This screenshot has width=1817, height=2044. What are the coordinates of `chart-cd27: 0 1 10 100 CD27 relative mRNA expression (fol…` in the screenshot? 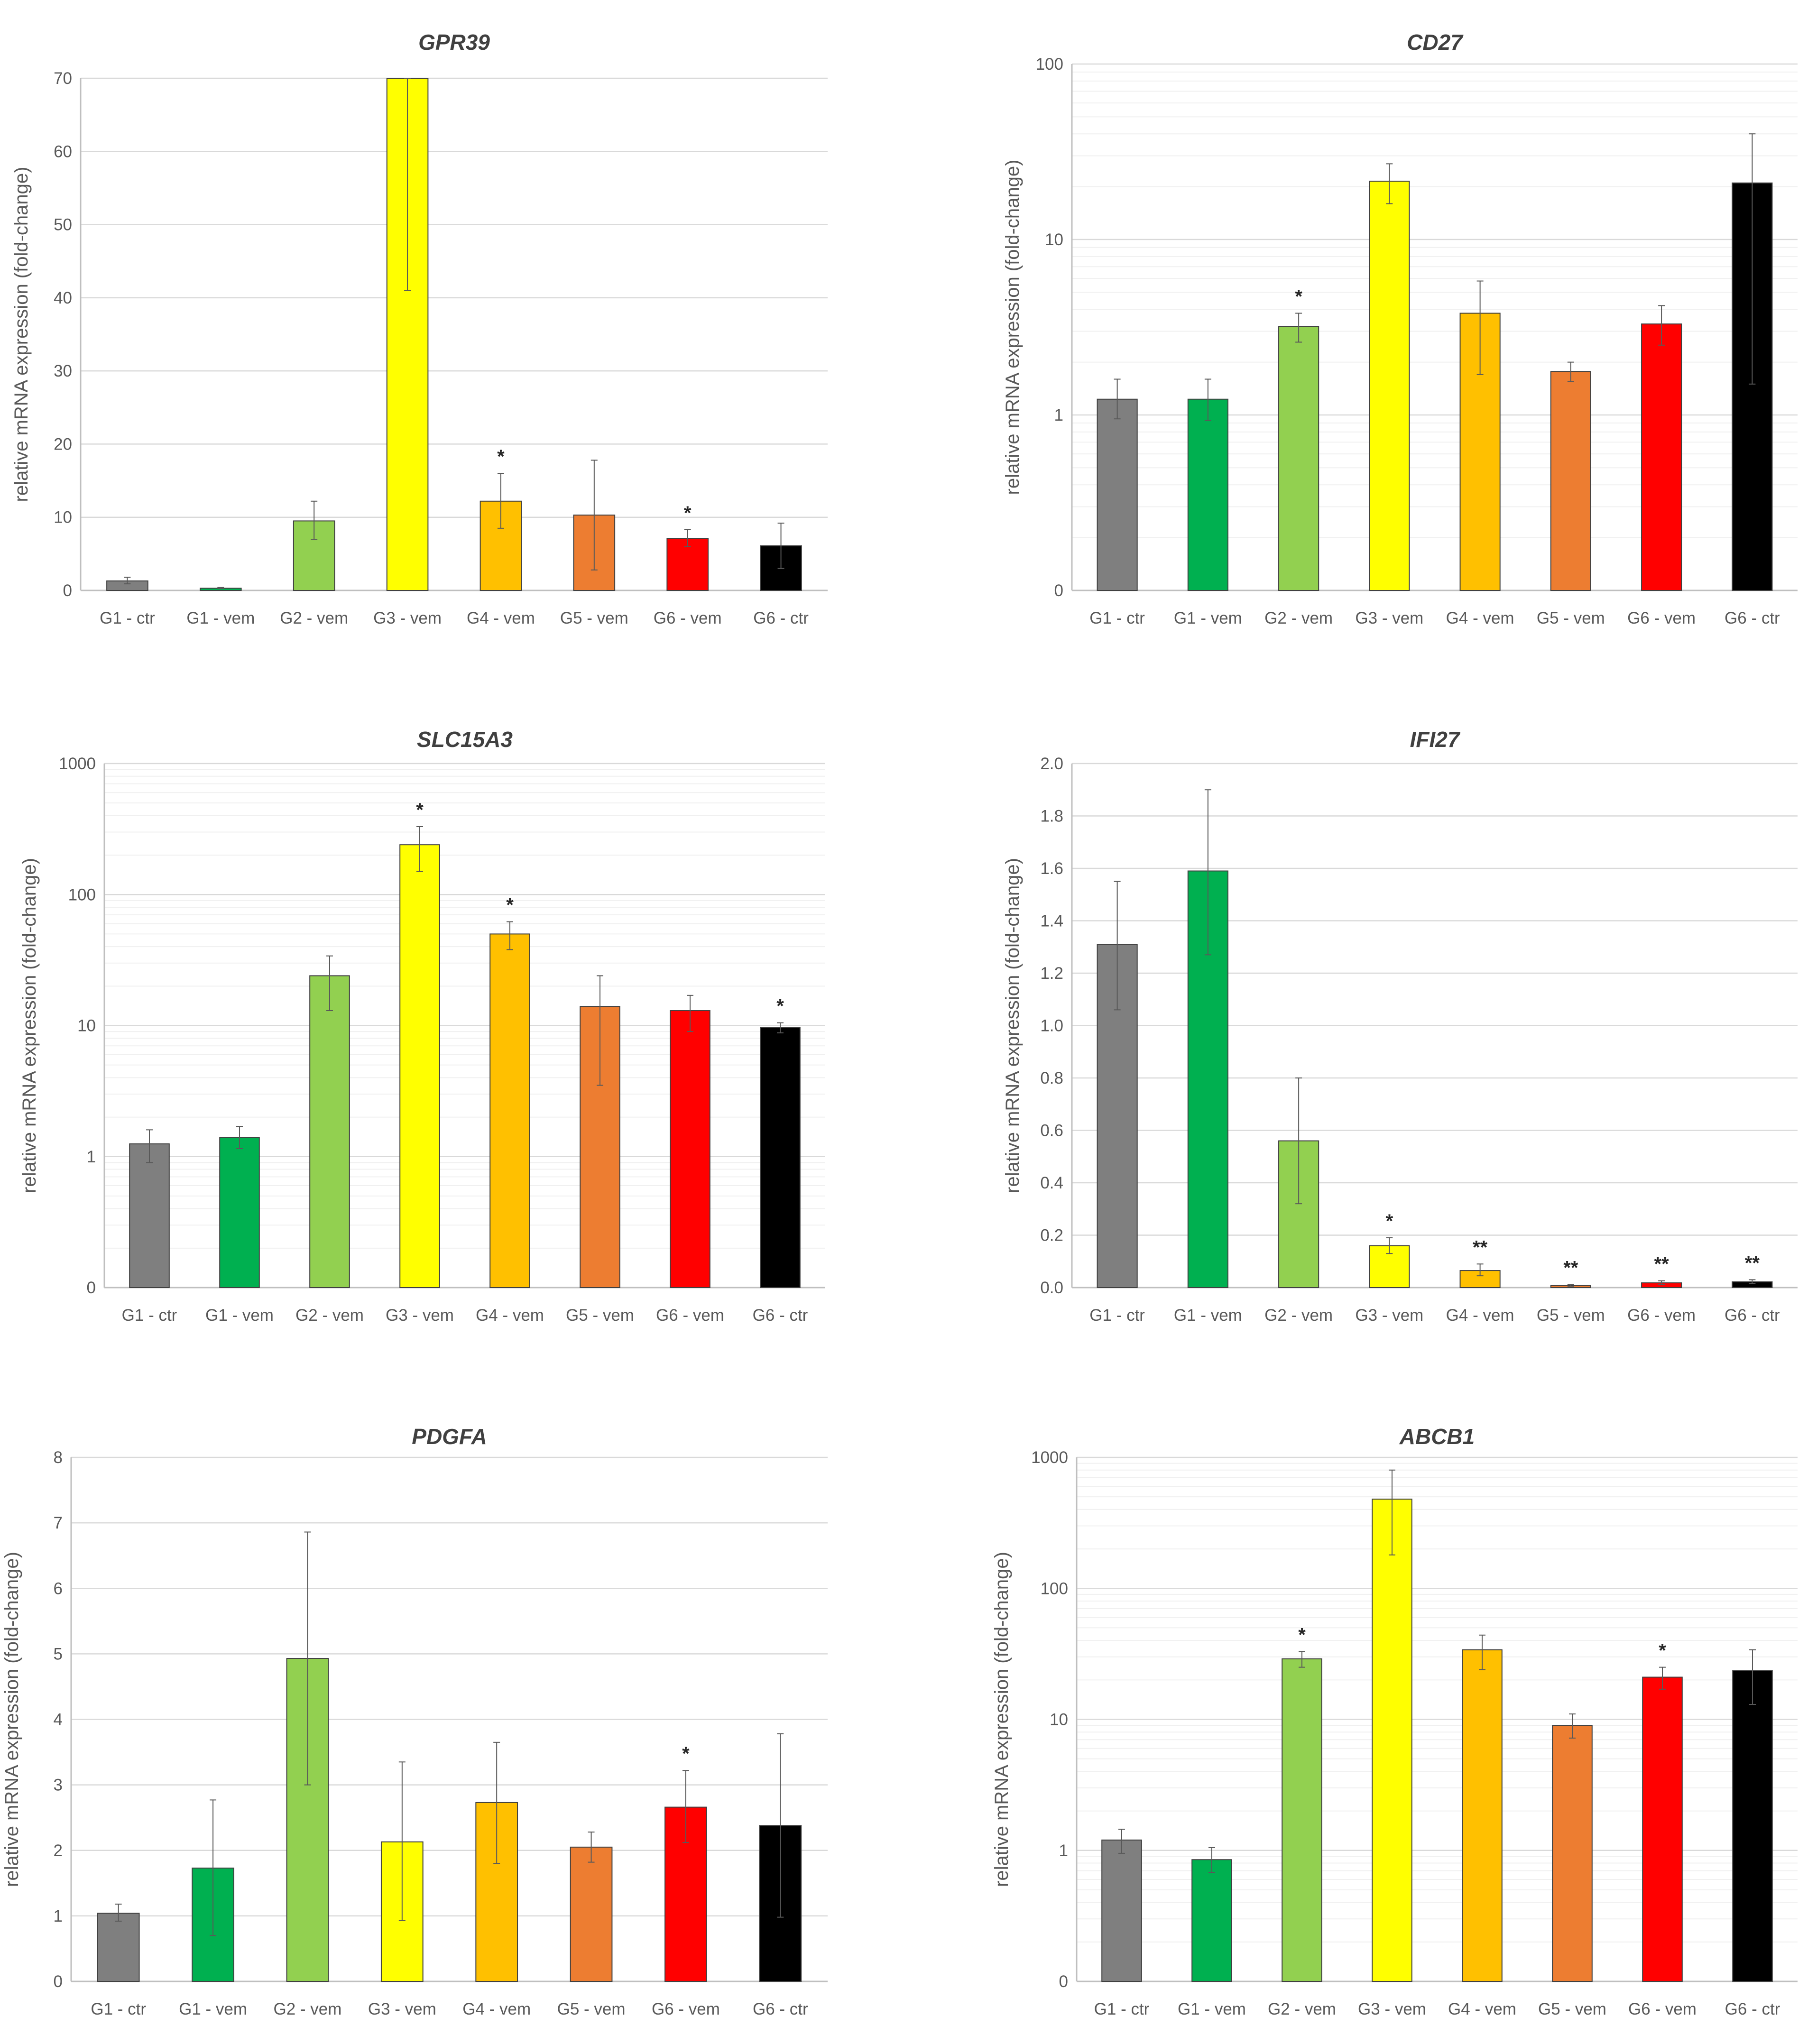 It's located at (1400, 328).